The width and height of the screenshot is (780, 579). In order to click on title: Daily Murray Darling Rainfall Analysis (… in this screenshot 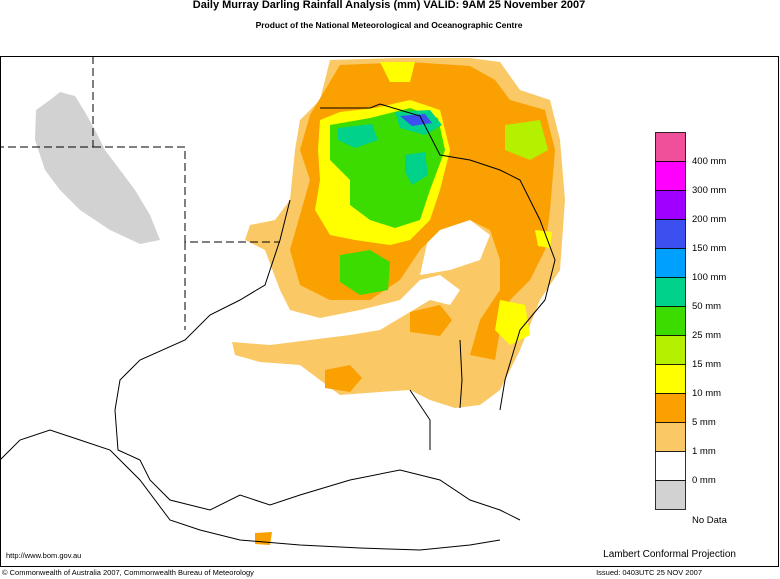, I will do `click(389, 5)`.